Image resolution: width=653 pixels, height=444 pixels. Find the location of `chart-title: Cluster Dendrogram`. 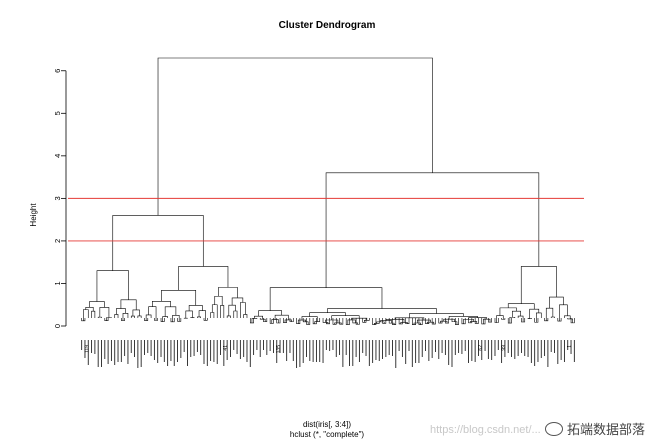

chart-title: Cluster Dendrogram is located at coordinates (327, 25).